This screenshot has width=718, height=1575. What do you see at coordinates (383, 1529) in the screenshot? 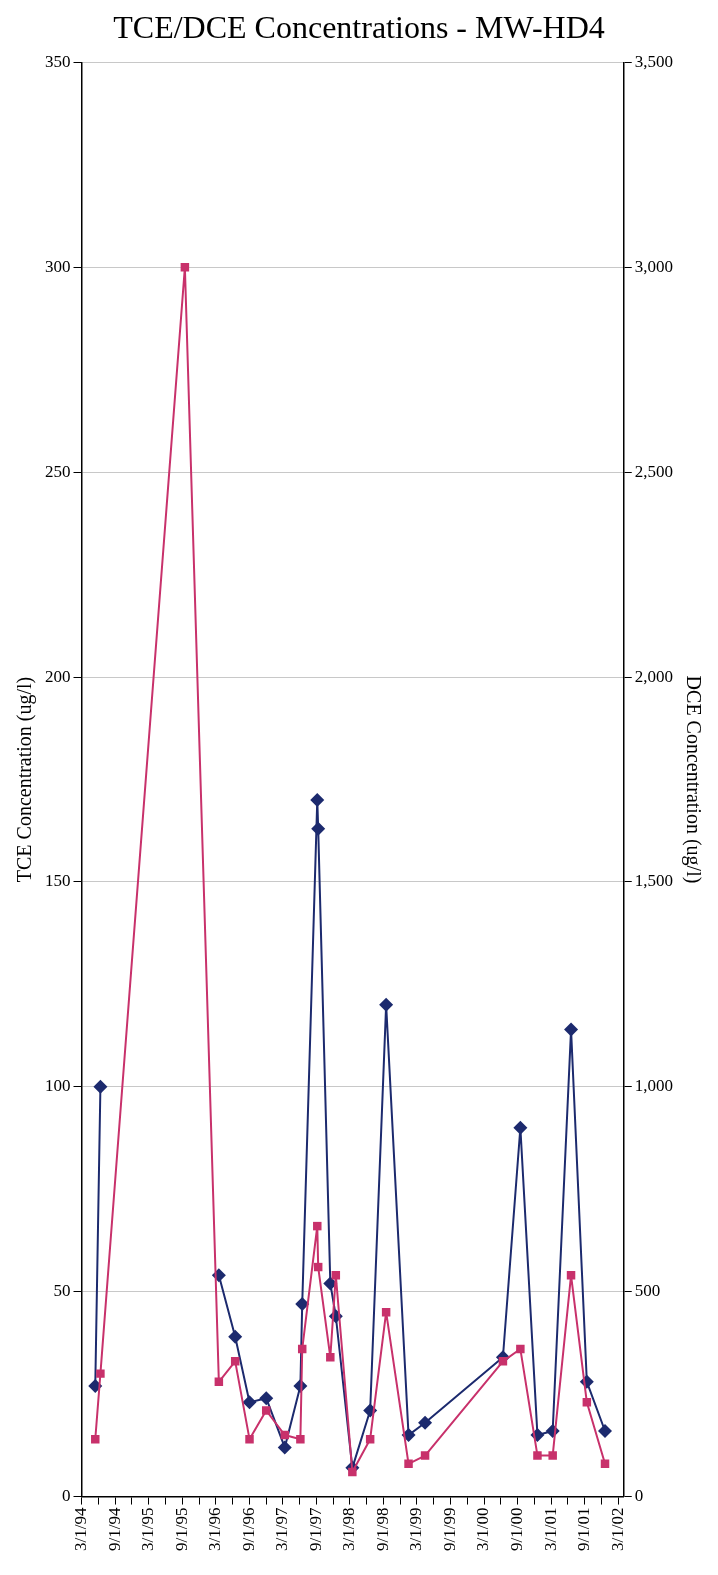
I see `x-tick-label: 9/1/98` at bounding box center [383, 1529].